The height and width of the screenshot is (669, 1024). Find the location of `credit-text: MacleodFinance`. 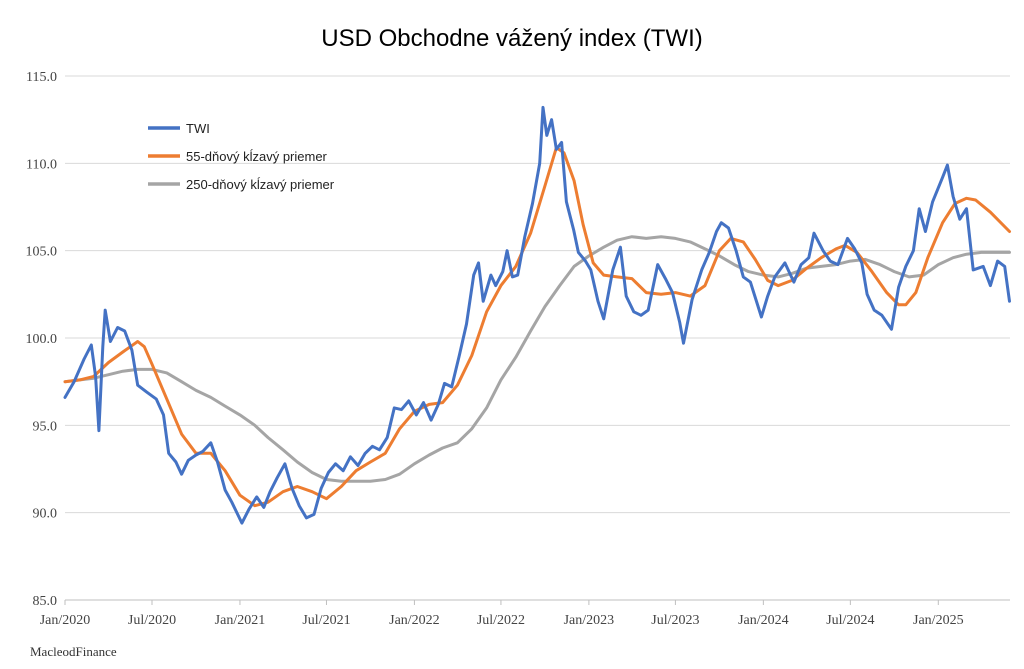

credit-text: MacleodFinance is located at coordinates (73, 651).